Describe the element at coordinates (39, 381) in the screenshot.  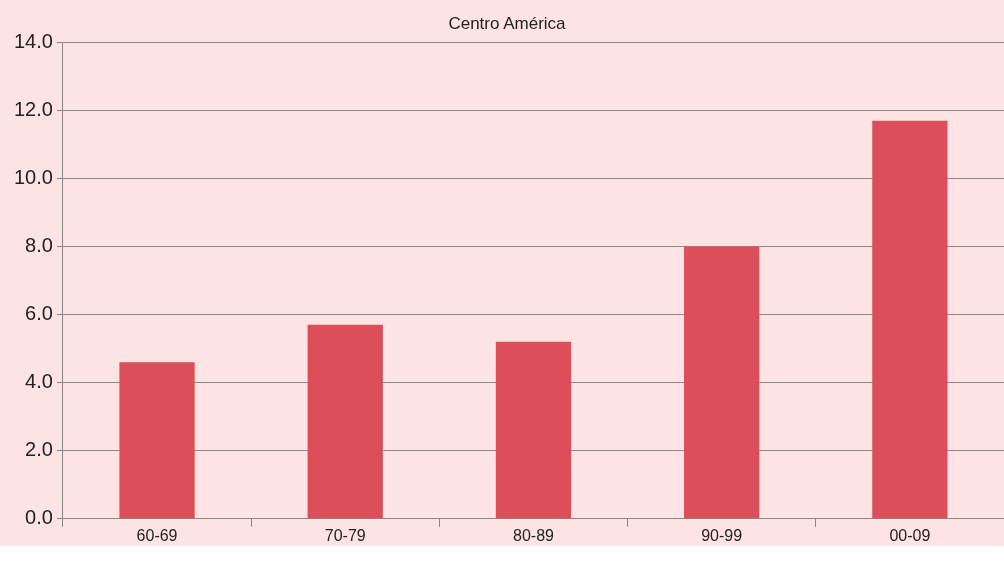
I see `y-tick-label: 4.0` at that location.